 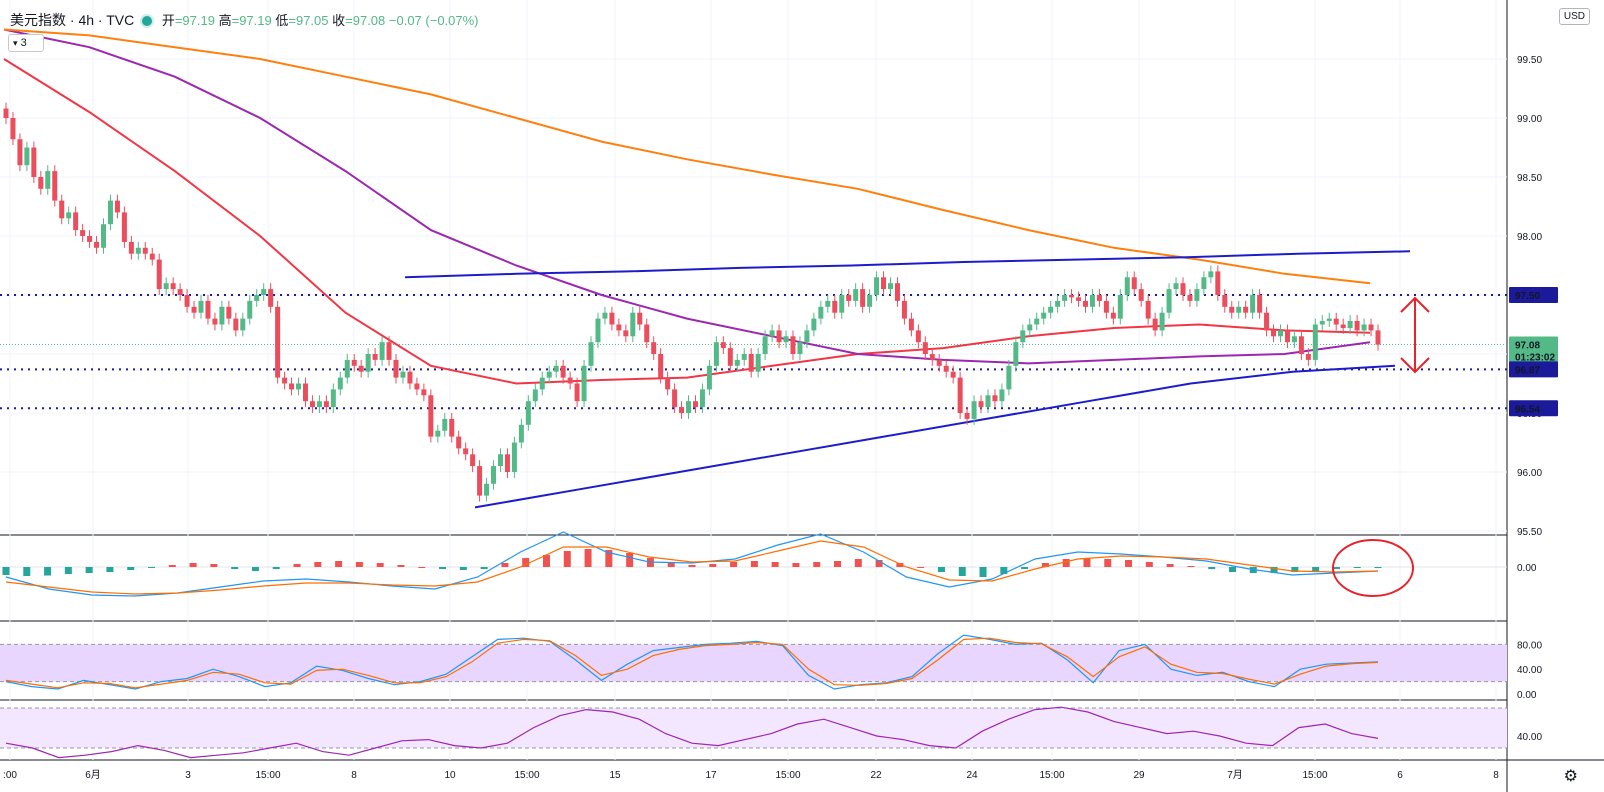 I want to click on indicators-toggle-button: ▾ 3, so click(x=26, y=43).